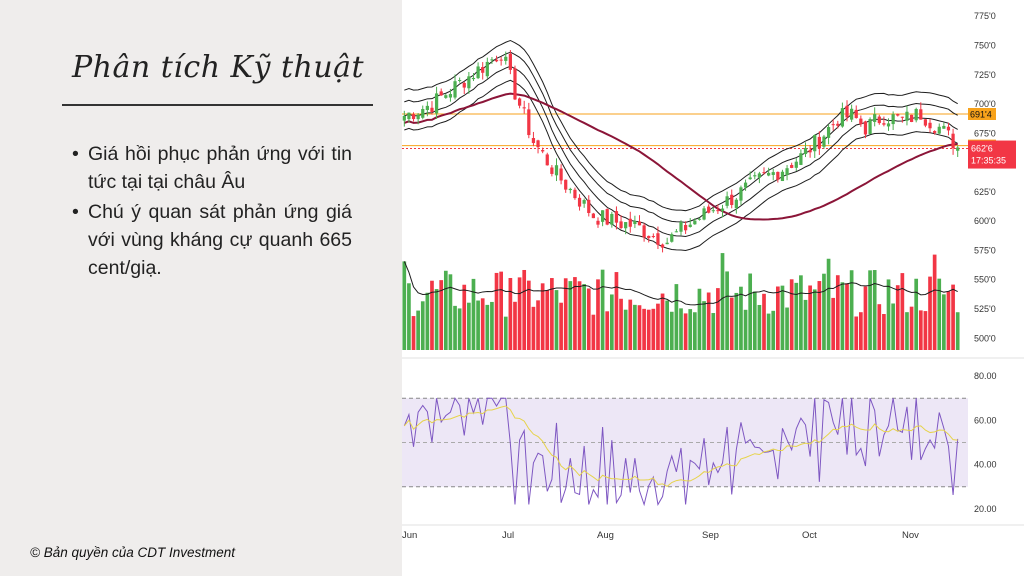 The image size is (1024, 576). Describe the element at coordinates (680, 156) in the screenshot. I see `ma-long` at that location.